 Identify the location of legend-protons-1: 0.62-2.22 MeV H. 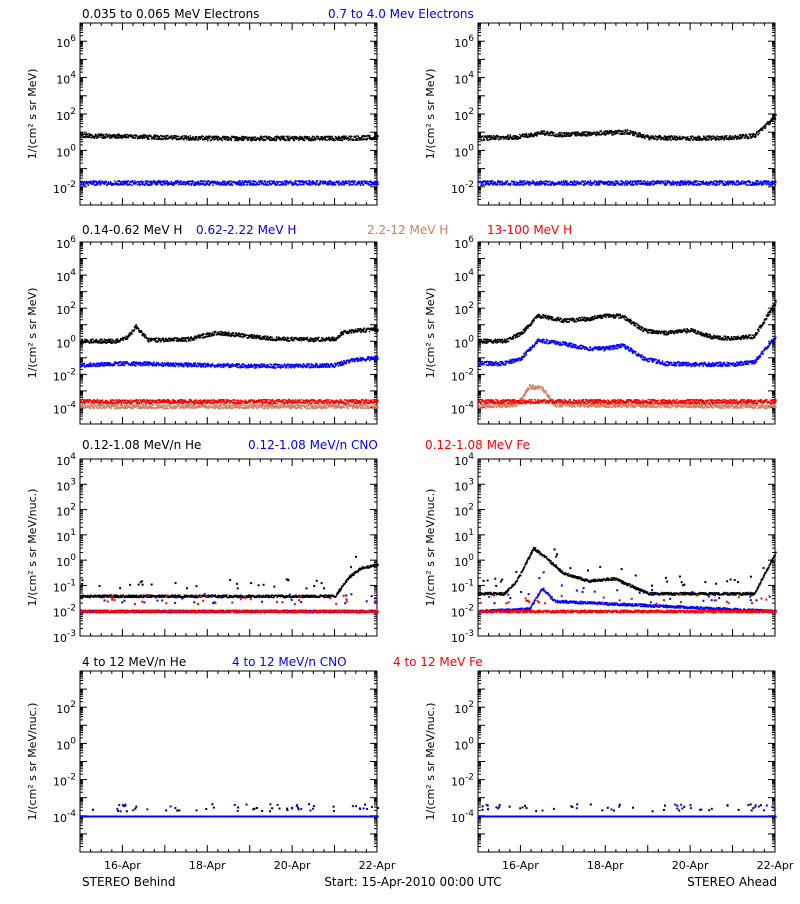
(246, 230).